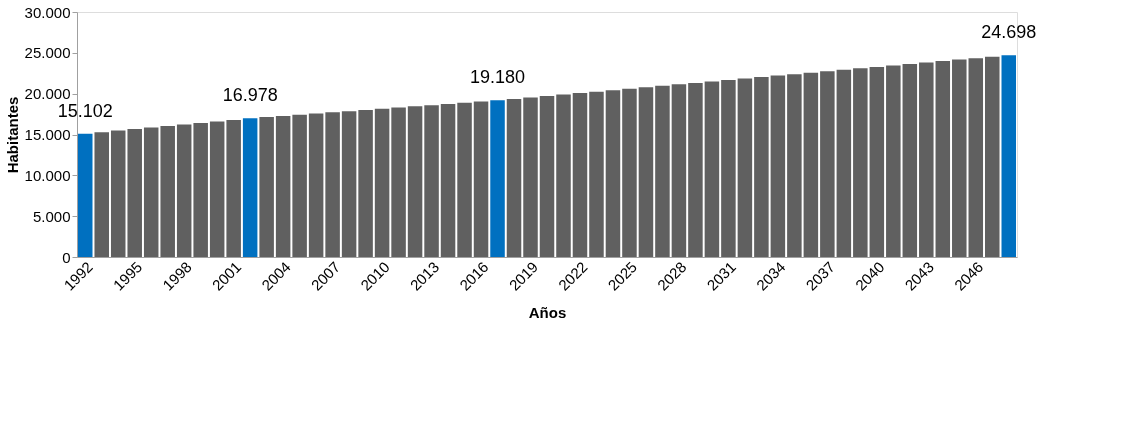 The height and width of the screenshot is (428, 1138). Describe the element at coordinates (47, 175) in the screenshot. I see `y-tick-label: 10.000` at that location.